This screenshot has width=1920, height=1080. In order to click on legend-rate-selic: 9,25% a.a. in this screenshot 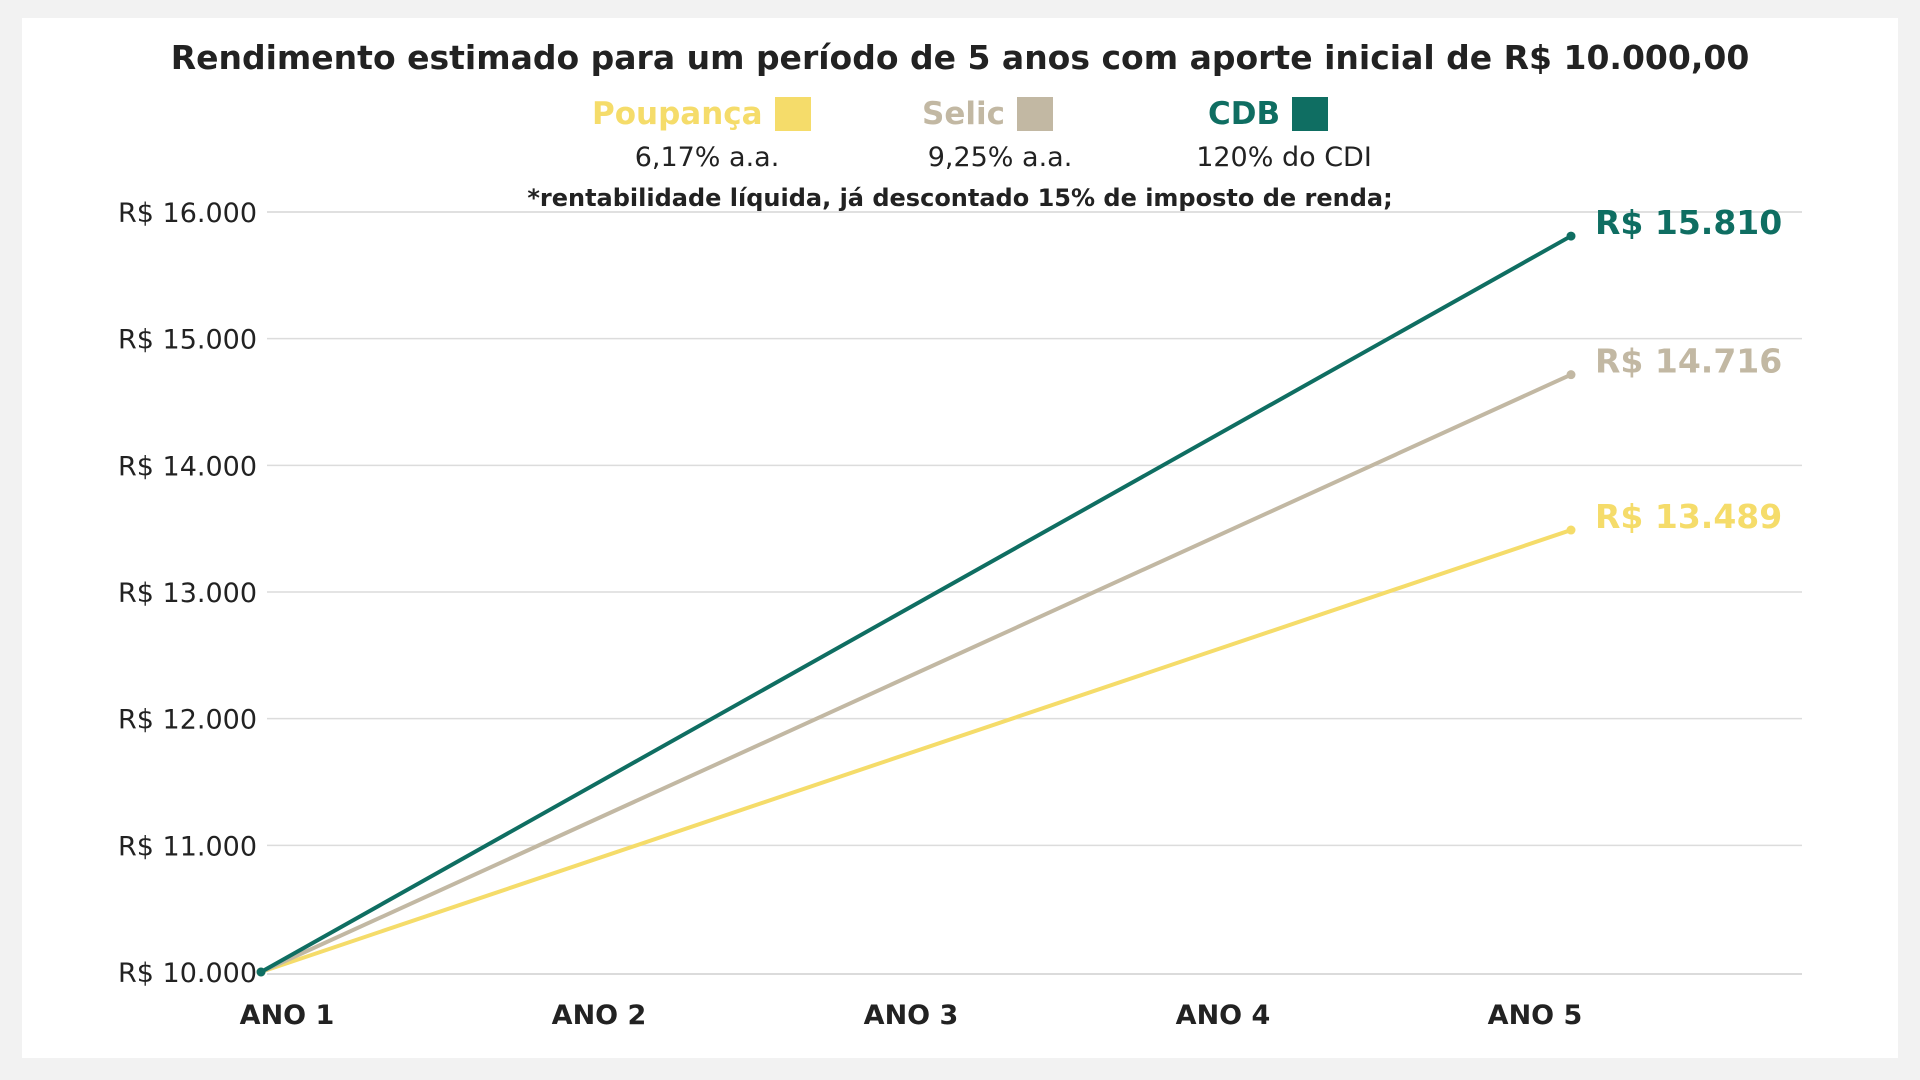, I will do `click(1000, 157)`.